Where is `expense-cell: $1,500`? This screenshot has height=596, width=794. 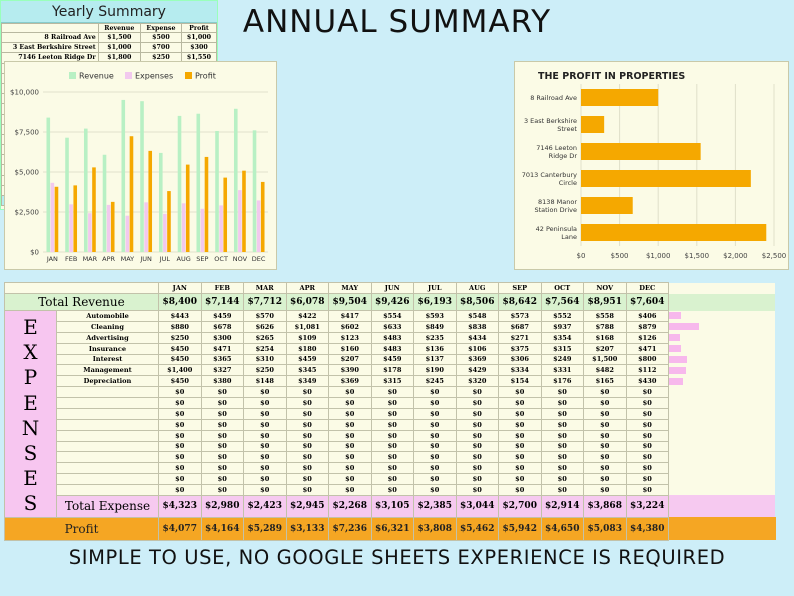
expense-cell: $1,500 is located at coordinates (605, 359).